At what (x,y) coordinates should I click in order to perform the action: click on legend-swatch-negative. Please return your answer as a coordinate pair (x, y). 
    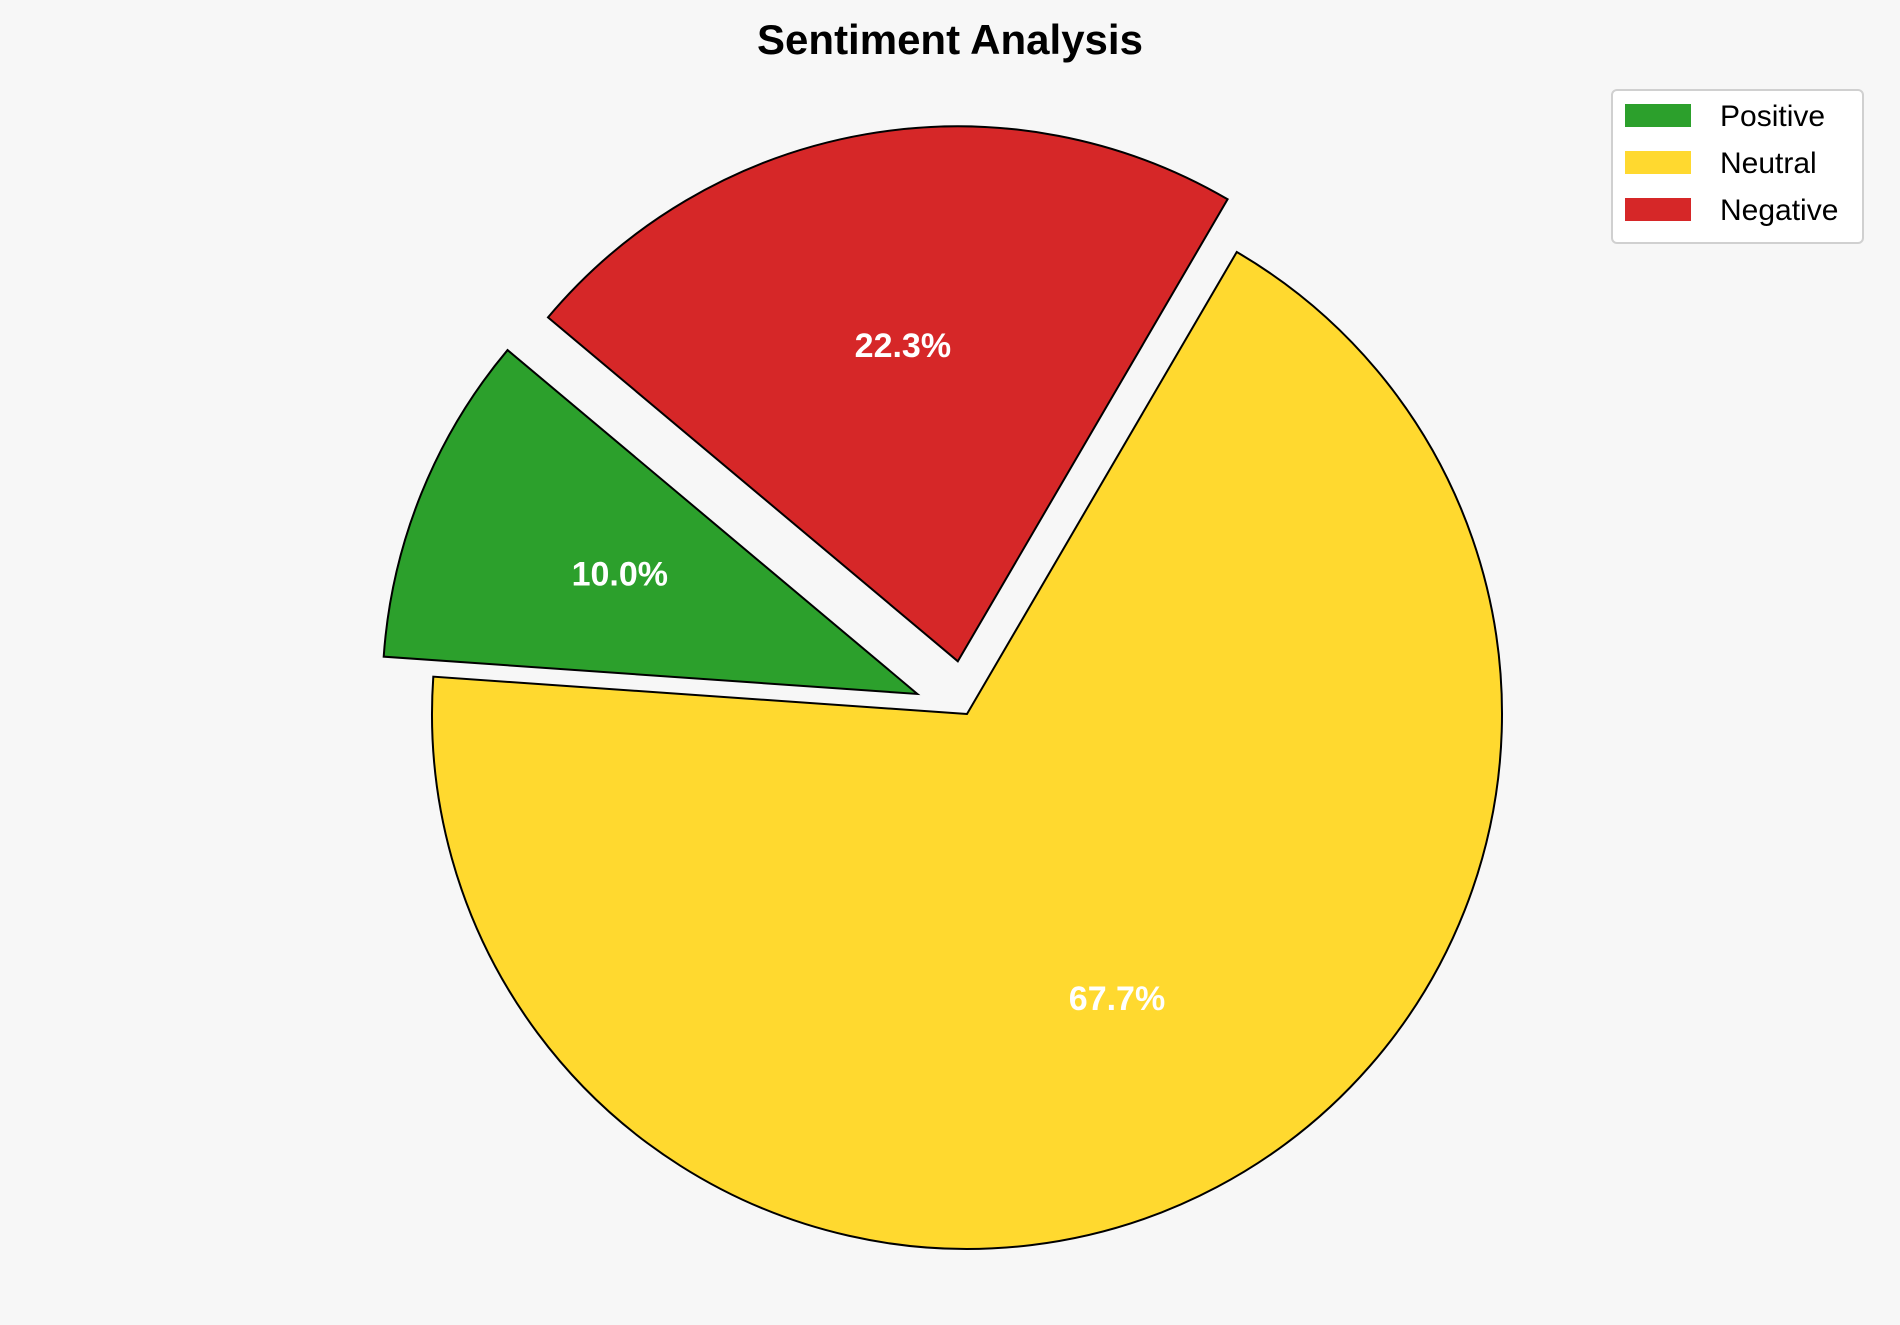
    Looking at the image, I should click on (1658, 209).